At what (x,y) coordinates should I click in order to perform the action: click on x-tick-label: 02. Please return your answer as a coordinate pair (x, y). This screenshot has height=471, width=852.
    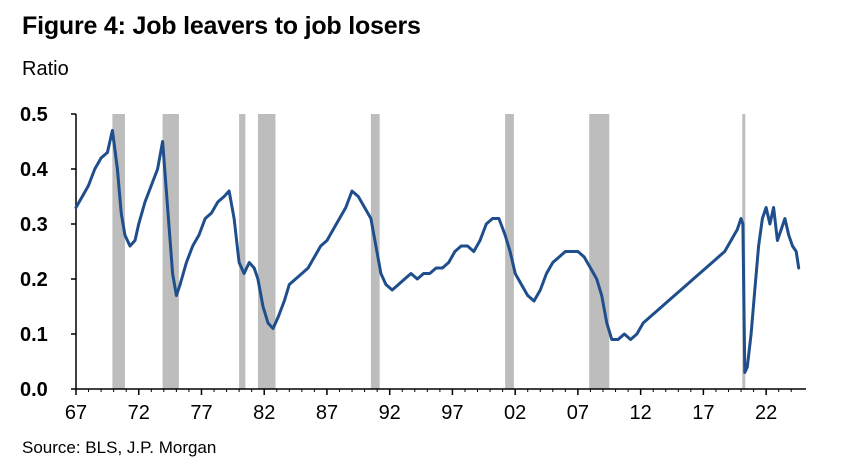
    Looking at the image, I should click on (515, 413).